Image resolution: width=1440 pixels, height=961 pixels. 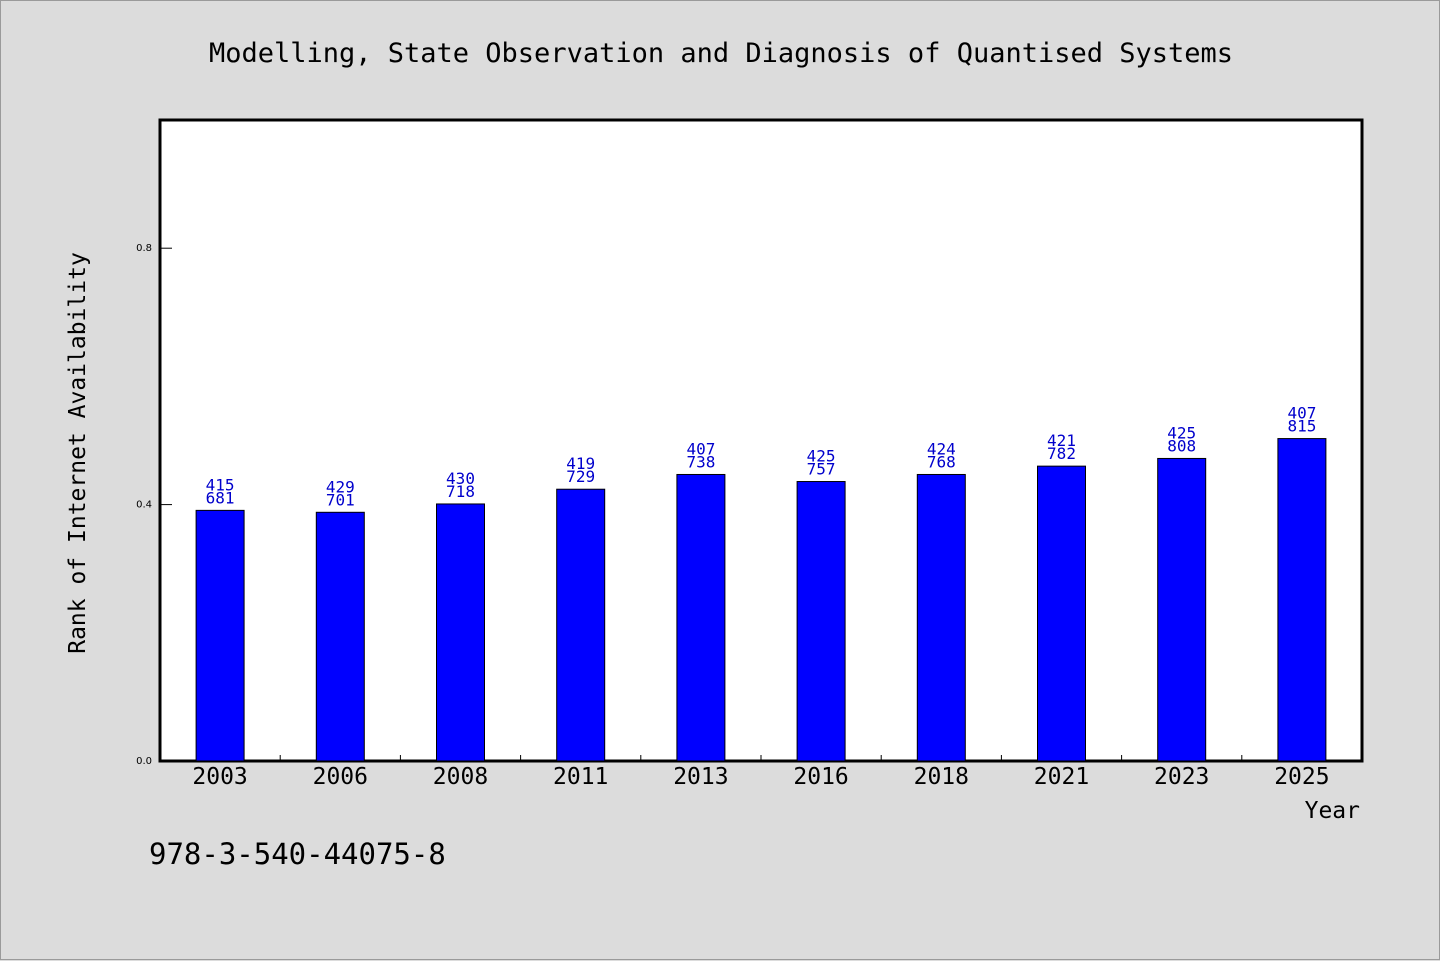 What do you see at coordinates (761, 772) in the screenshot?
I see `x-axis-ticks: 2003 2006 2008 2011 2013 2016 2018 2021 2023 2025` at bounding box center [761, 772].